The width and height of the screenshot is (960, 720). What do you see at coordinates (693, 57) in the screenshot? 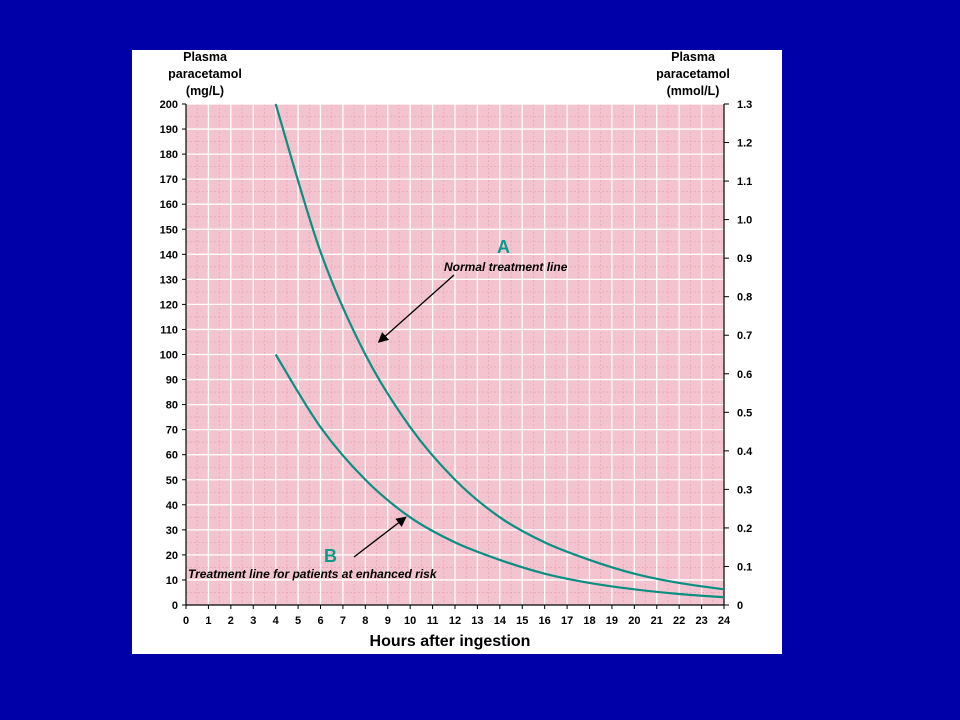
I see `right-axis-title-line-1: Plasma` at bounding box center [693, 57].